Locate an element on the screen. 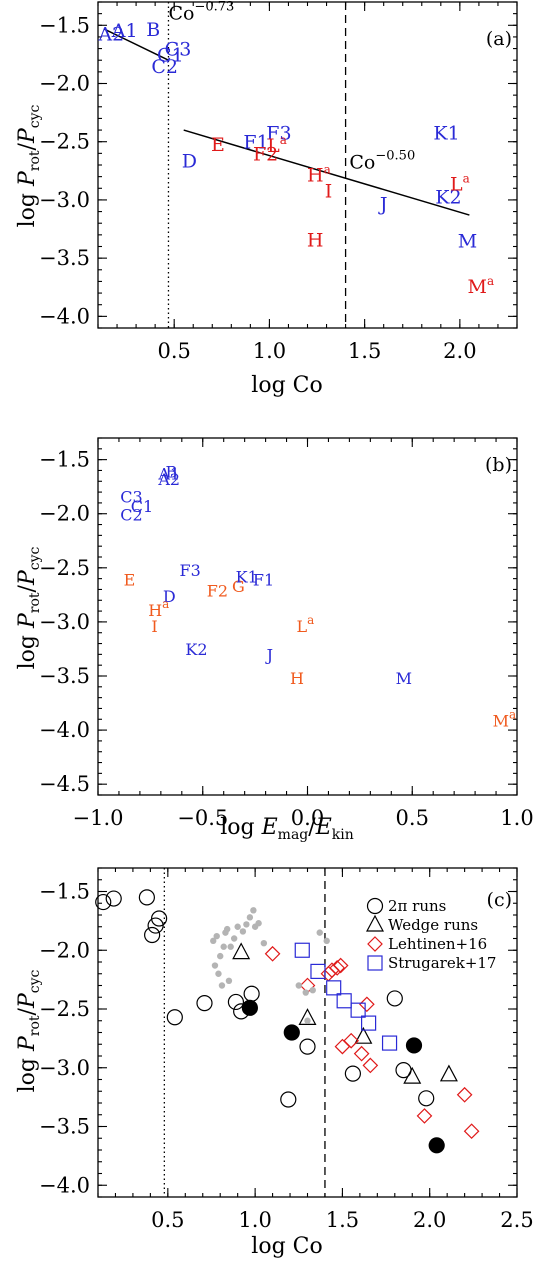  x-tick-label: −0.5 is located at coordinates (202, 818).